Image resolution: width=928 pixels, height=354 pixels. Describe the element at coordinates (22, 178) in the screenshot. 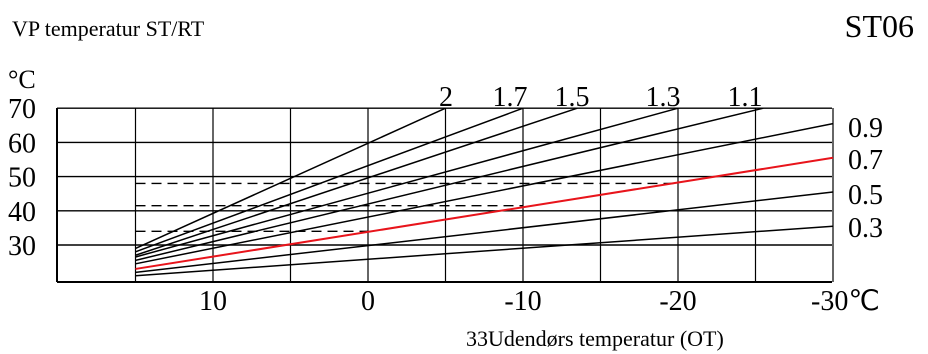

I see `y-tick-label: 50` at that location.